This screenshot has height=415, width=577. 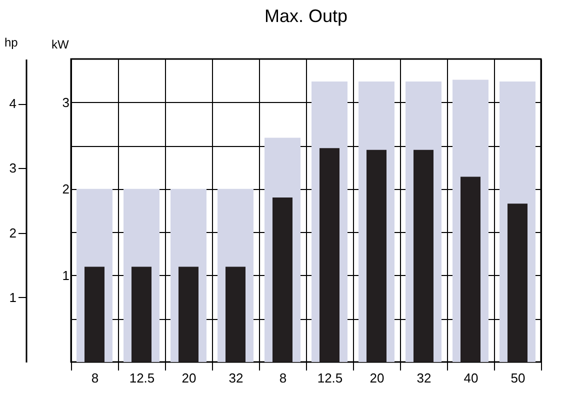 I want to click on y2-axis-title: hp, so click(x=11, y=43).